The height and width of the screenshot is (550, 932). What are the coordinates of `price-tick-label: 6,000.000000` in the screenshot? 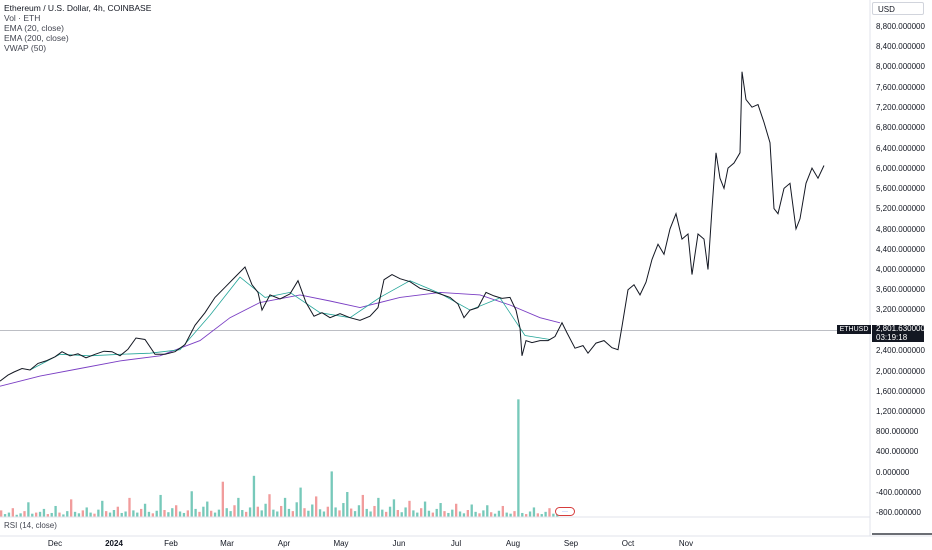 It's located at (900, 168).